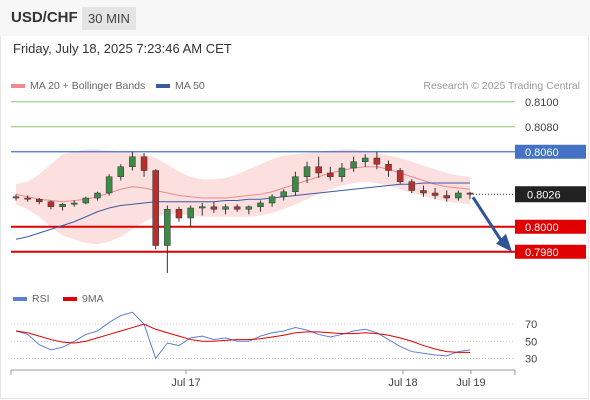 This screenshot has height=400, width=590. Describe the element at coordinates (41, 299) in the screenshot. I see `rsi-legend-label: RSI` at that location.